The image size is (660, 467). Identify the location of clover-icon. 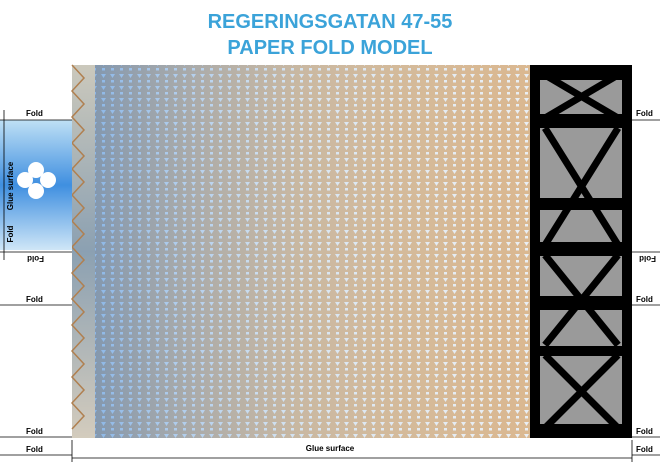
(36, 180).